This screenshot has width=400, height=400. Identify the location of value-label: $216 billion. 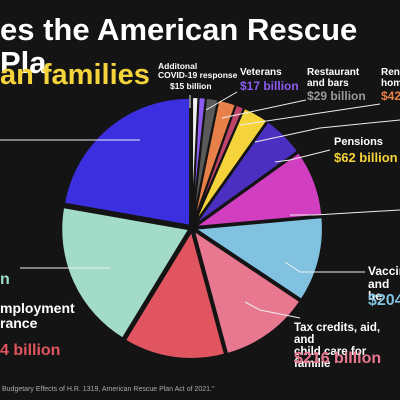
(338, 358).